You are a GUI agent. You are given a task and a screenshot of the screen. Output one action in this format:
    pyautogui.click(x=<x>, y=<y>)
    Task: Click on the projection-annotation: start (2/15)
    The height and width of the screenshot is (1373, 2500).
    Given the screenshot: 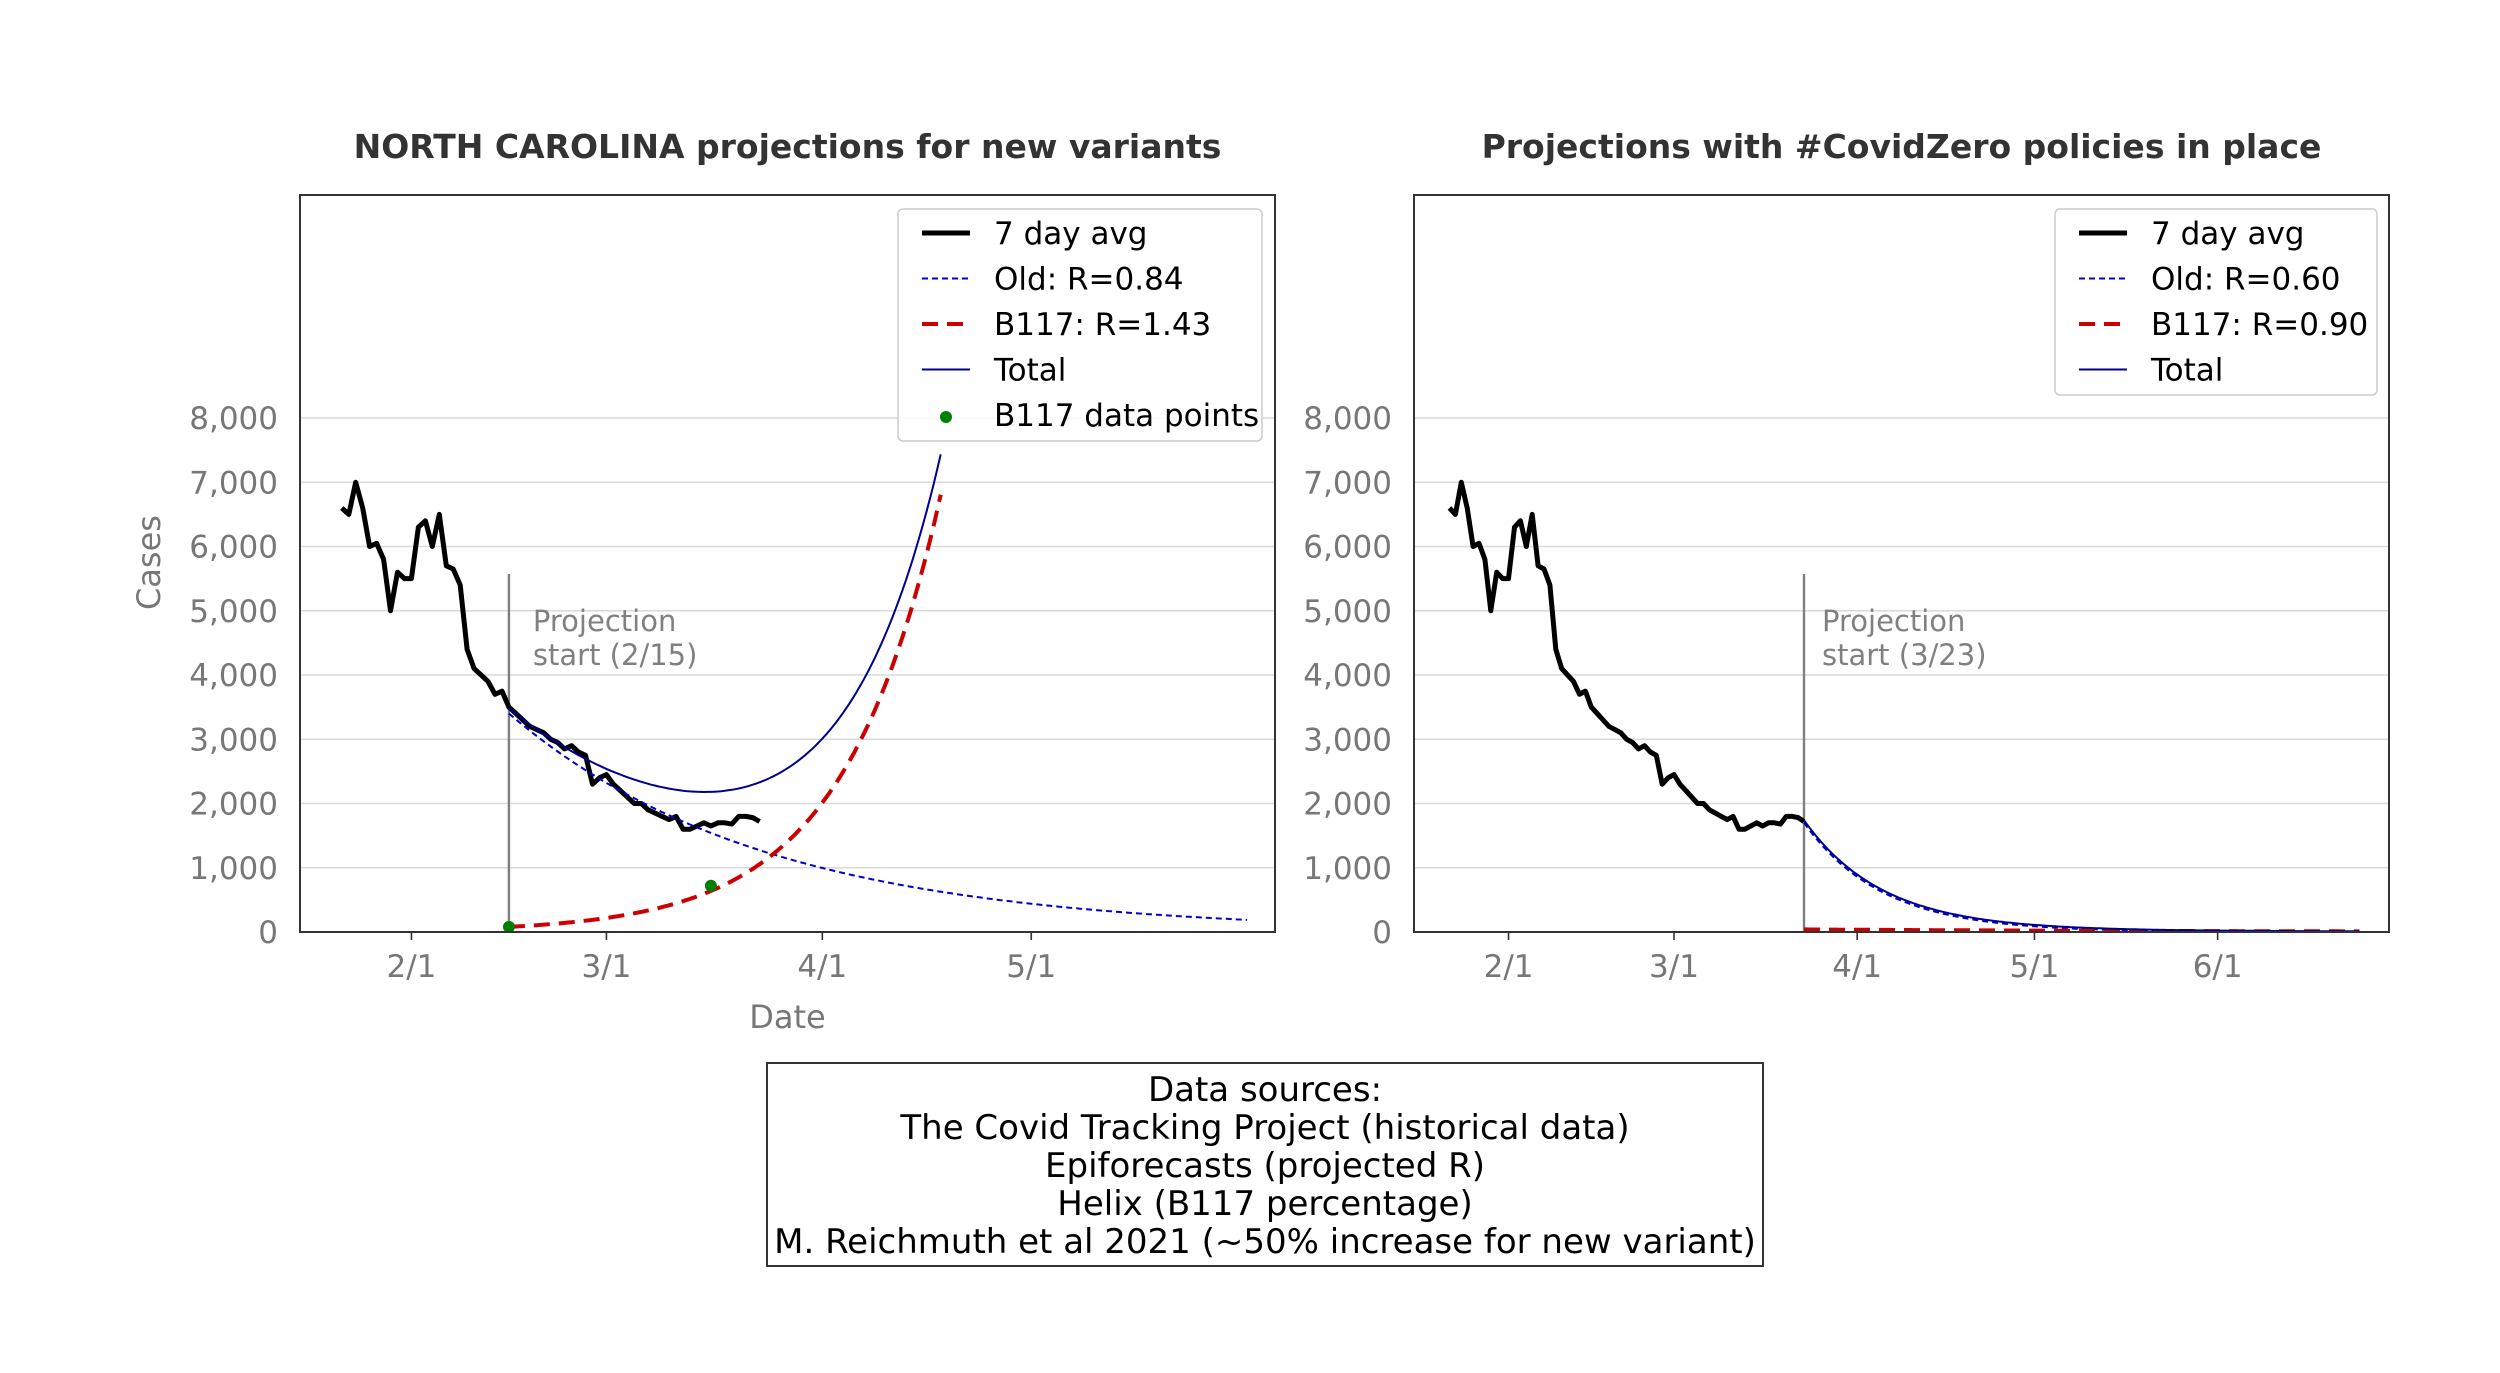 What is the action you would take?
    pyautogui.click(x=615, y=655)
    